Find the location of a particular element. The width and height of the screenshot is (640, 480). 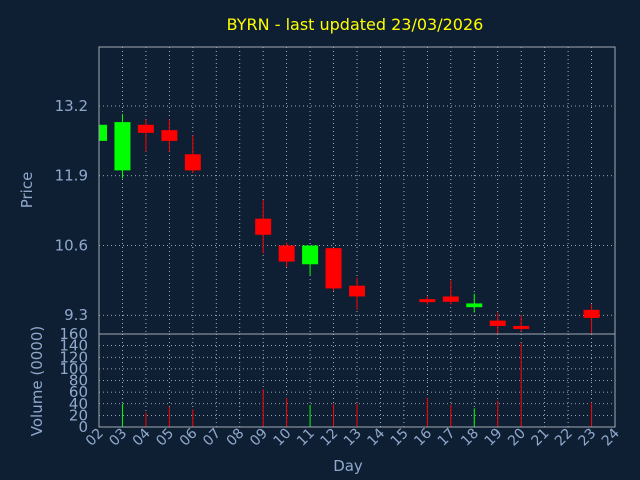

volume-y-tick-label: 40 is located at coordinates (78, 404).